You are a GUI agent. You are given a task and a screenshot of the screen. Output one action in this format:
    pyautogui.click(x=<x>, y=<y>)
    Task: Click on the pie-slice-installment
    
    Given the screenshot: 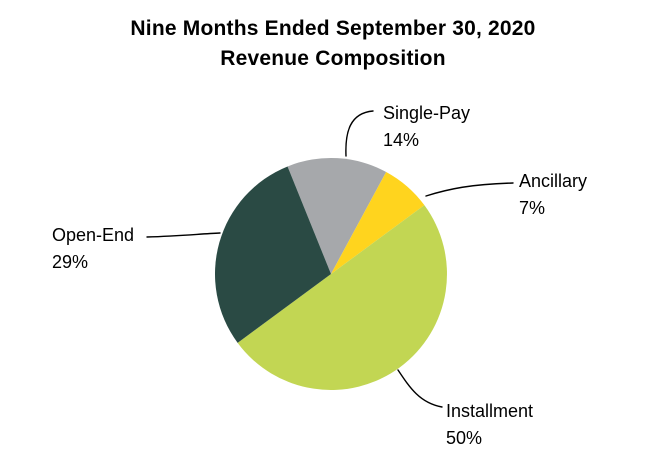 What is the action you would take?
    pyautogui.click(x=342, y=297)
    